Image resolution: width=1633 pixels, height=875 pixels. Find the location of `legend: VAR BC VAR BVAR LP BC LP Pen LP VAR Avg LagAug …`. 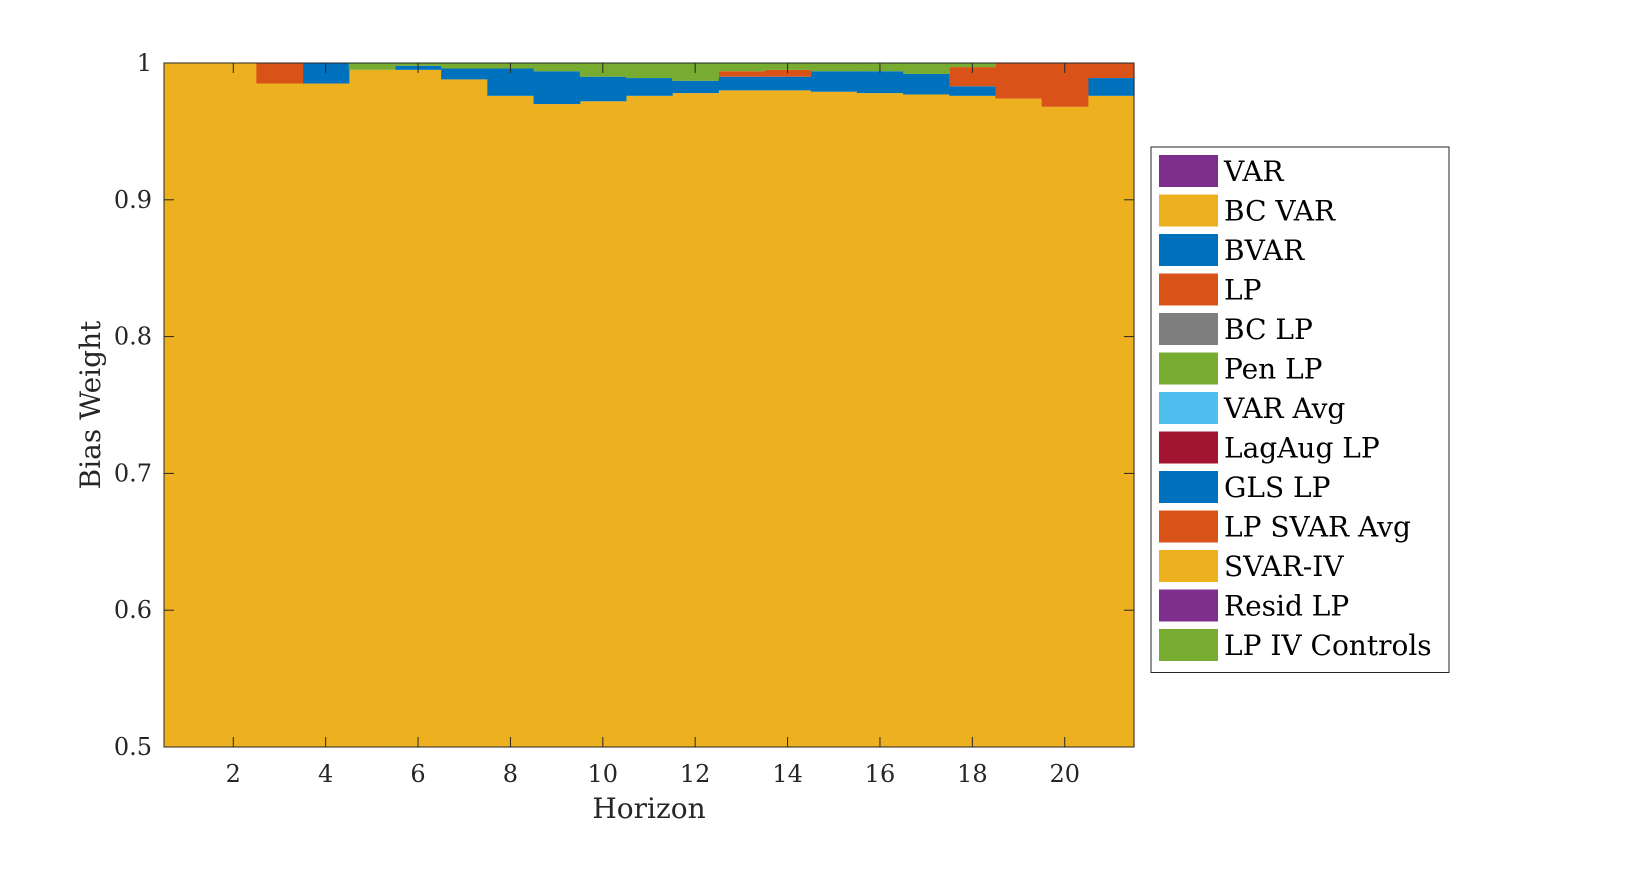

legend: VAR BC VAR BVAR LP BC LP Pen LP VAR Avg LagAug … is located at coordinates (1300, 409).